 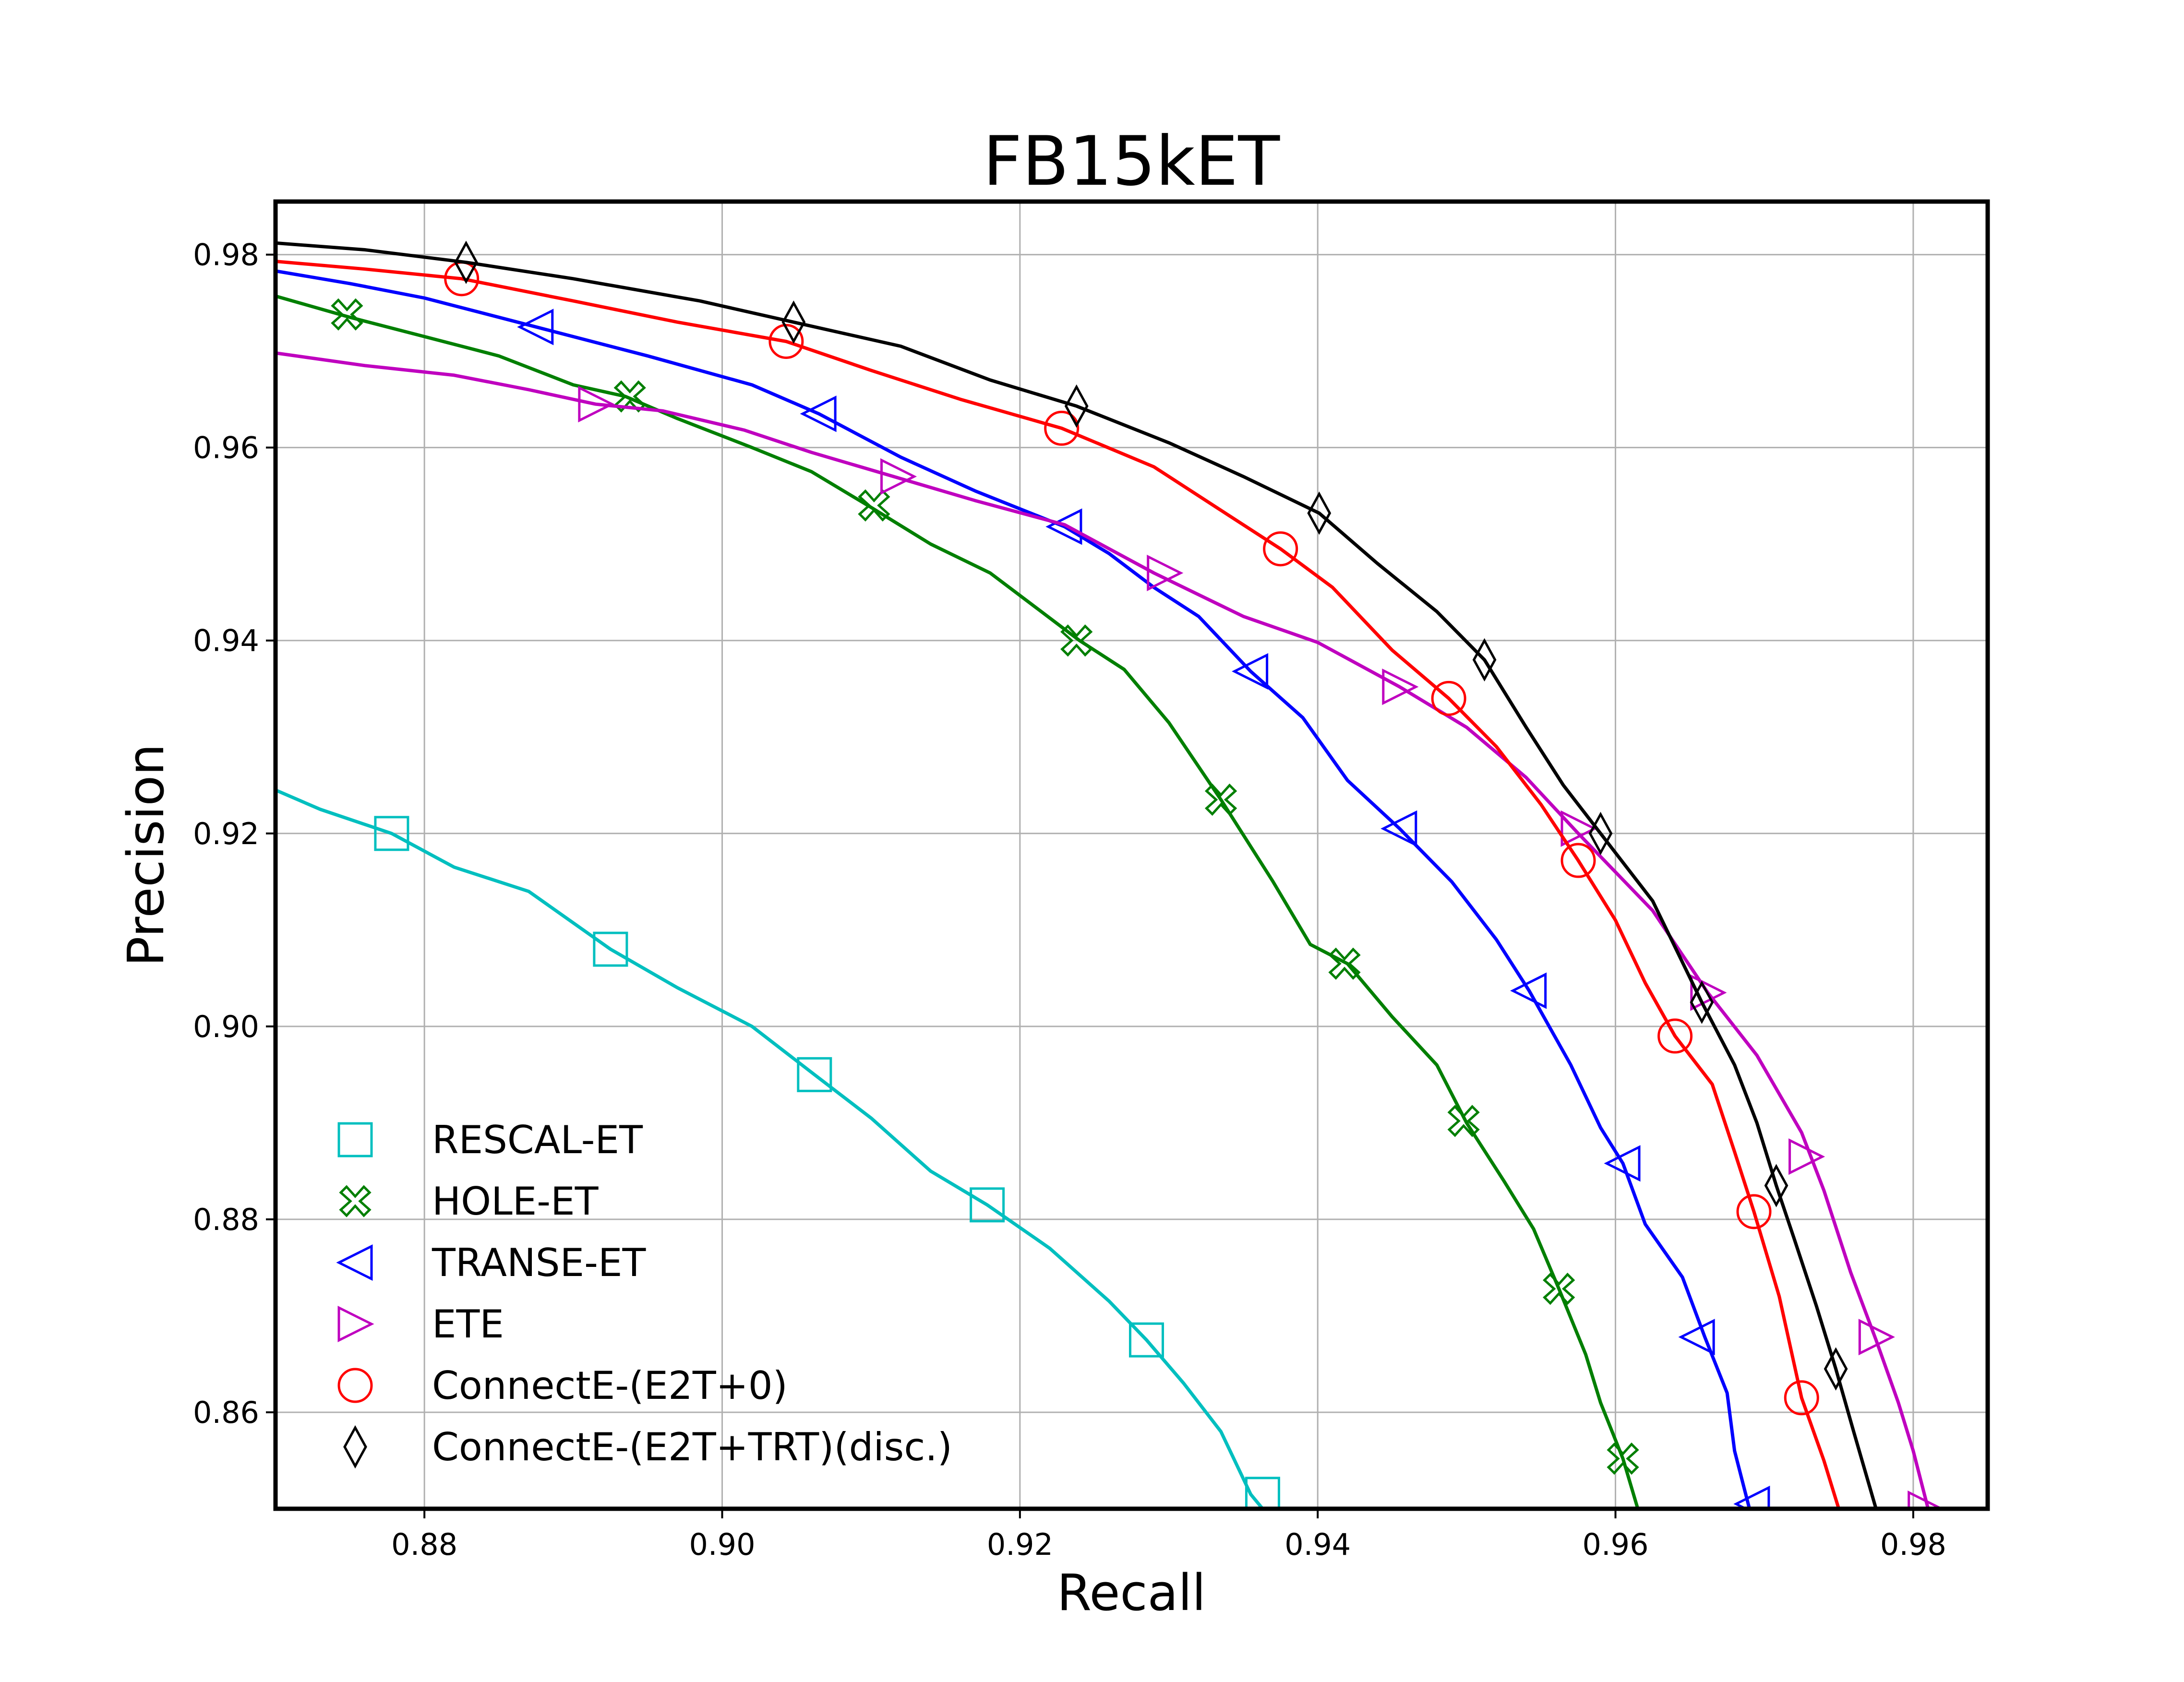 I want to click on y-tick-label: 0.96, so click(x=226, y=447).